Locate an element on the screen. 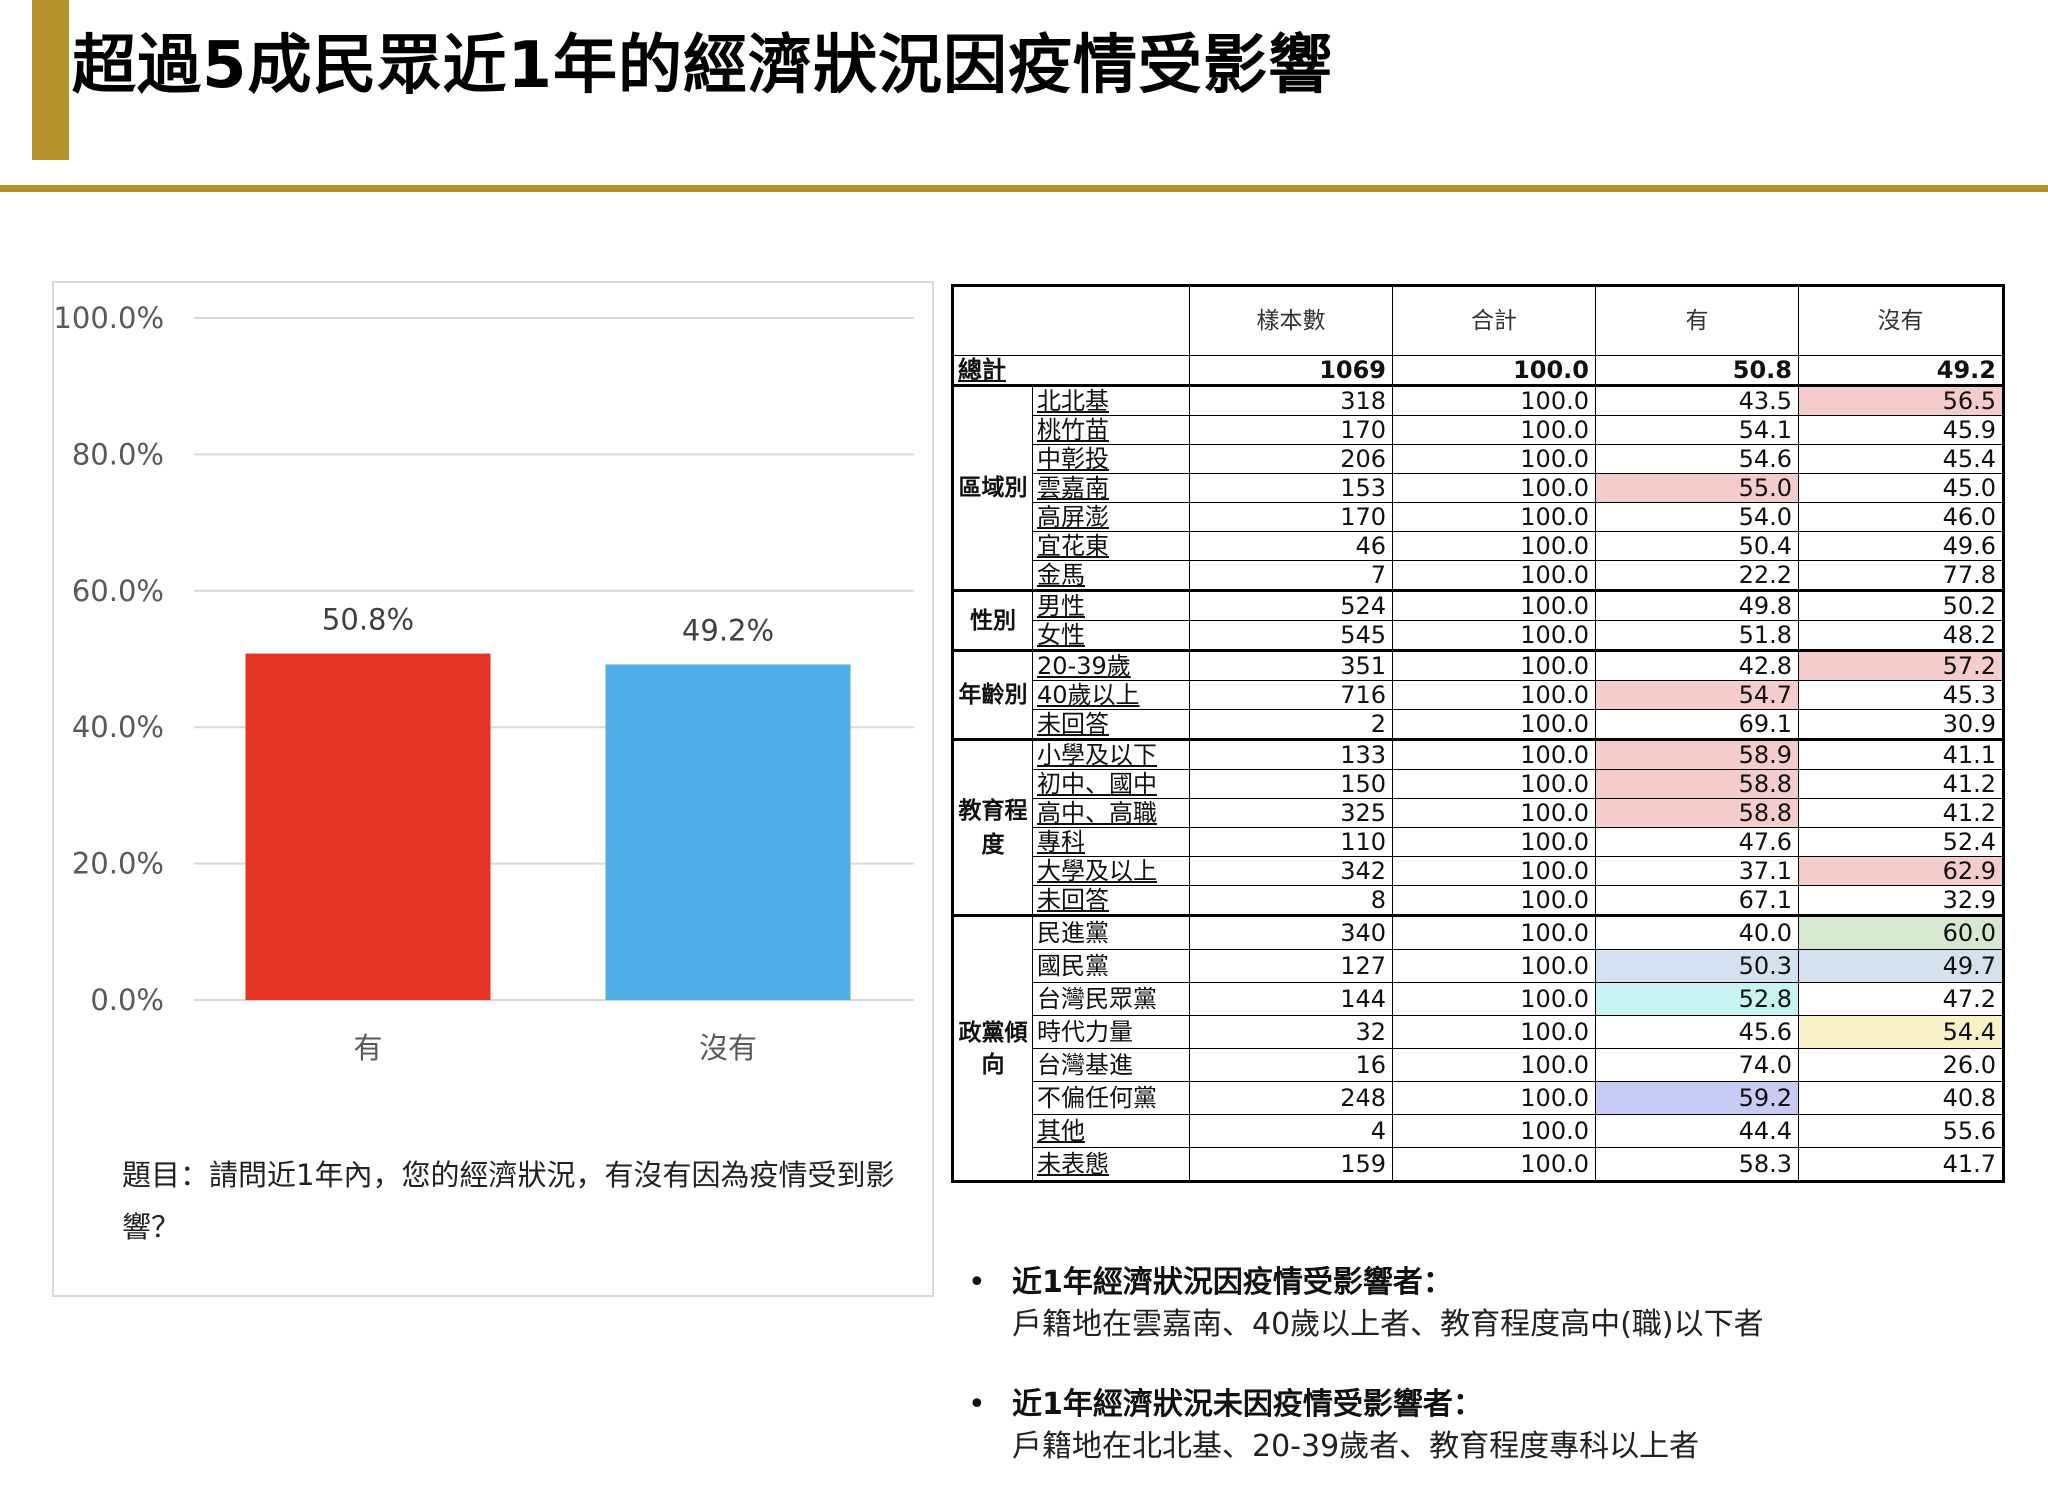 The image size is (2048, 1506). table-row: 不偏任何黨 248 100.0 59.2 40.8 is located at coordinates (1478, 1098).